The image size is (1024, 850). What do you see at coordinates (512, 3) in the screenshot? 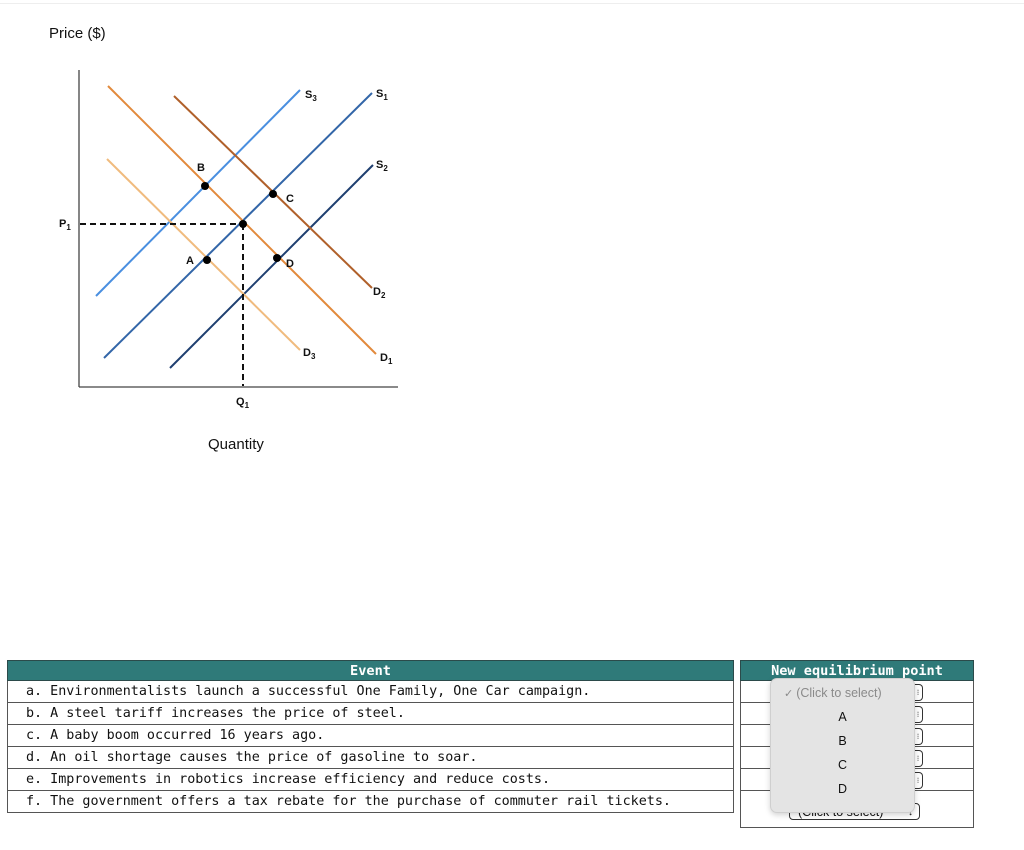
I see `top-divider` at bounding box center [512, 3].